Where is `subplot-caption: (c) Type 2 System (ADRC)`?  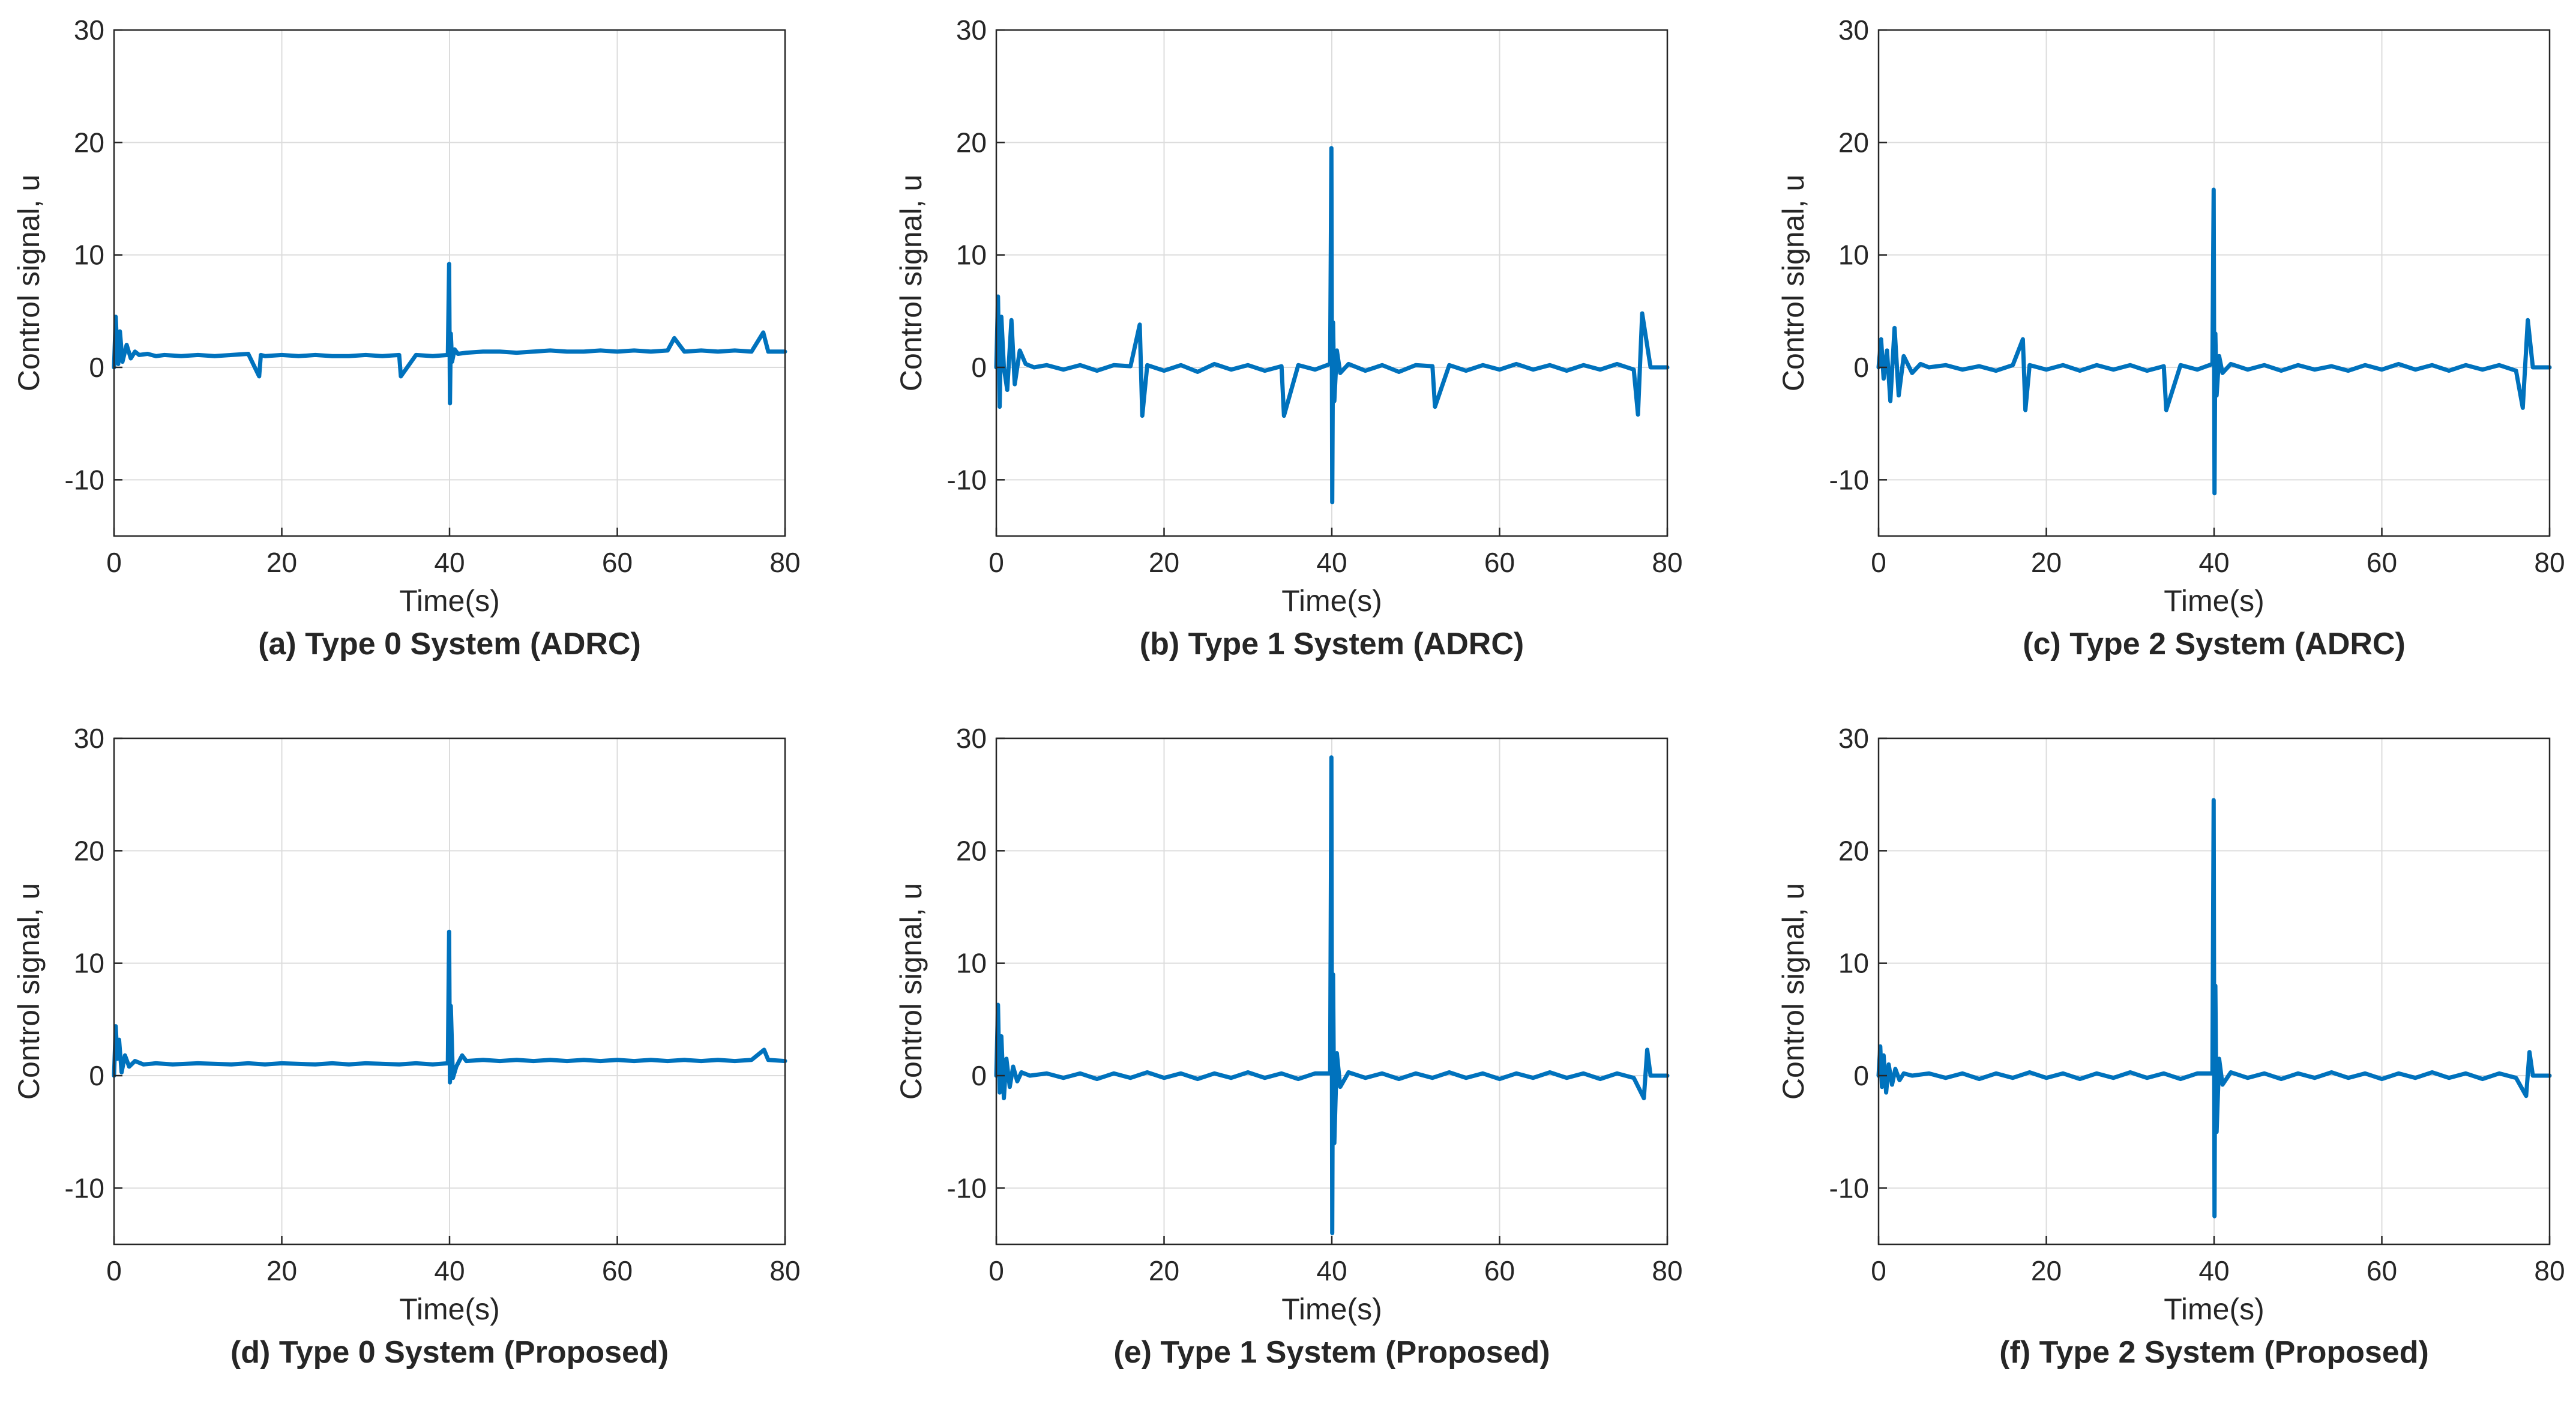
subplot-caption: (c) Type 2 System (ADRC) is located at coordinates (2214, 644).